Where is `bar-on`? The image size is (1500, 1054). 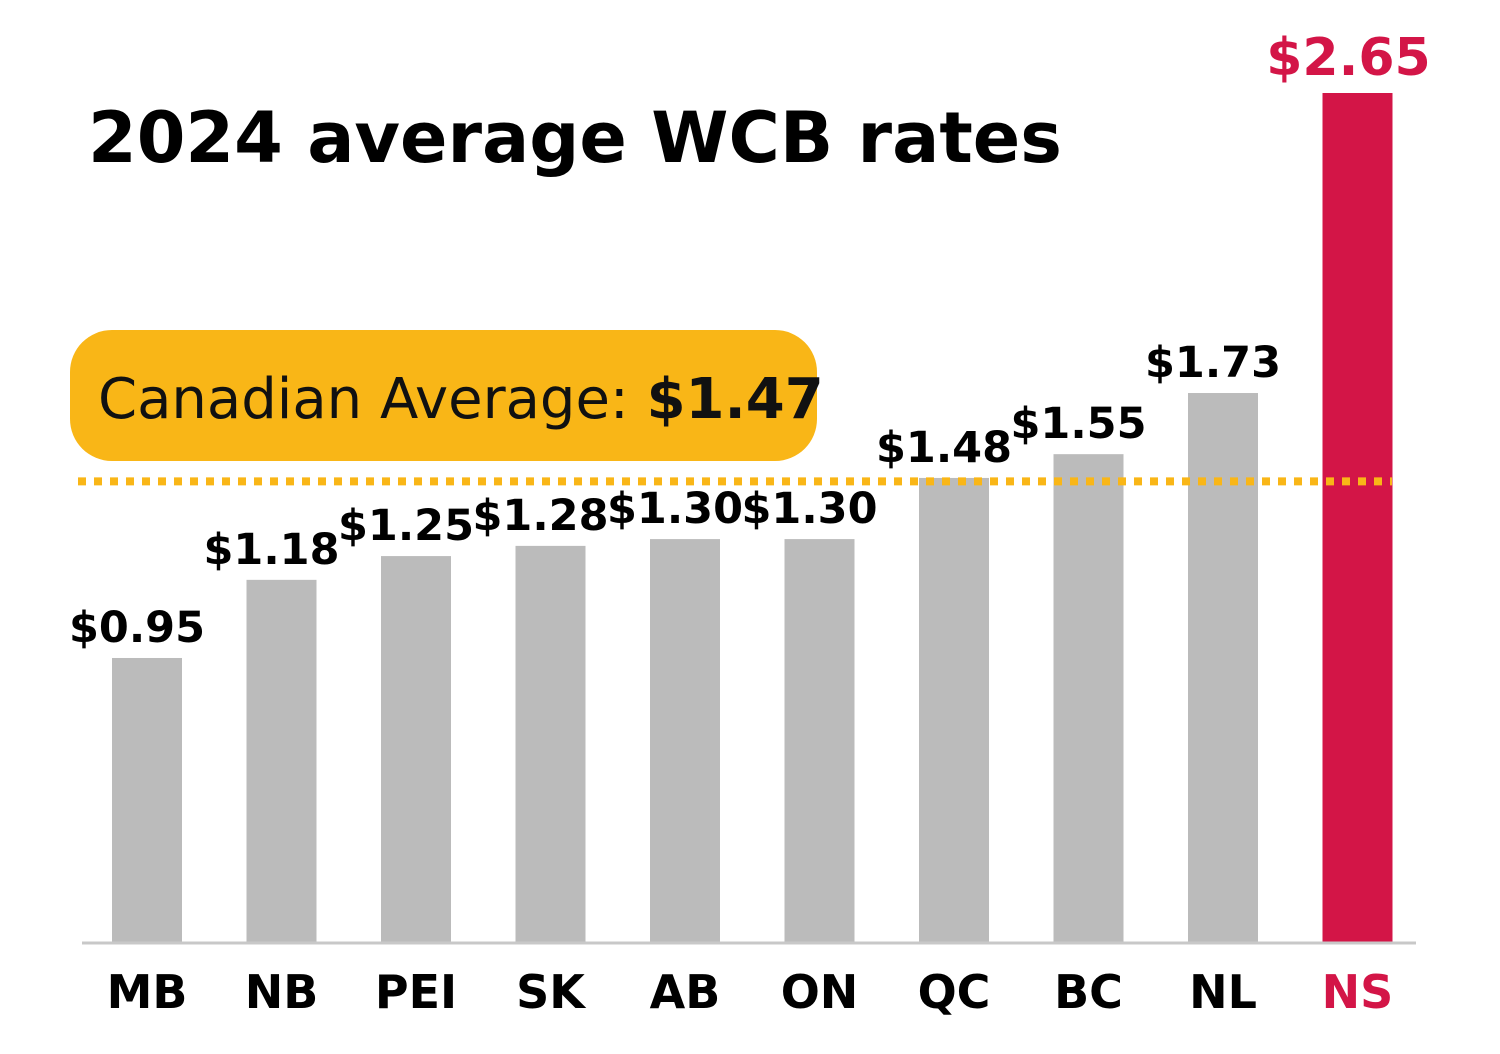
bar-on is located at coordinates (819, 740).